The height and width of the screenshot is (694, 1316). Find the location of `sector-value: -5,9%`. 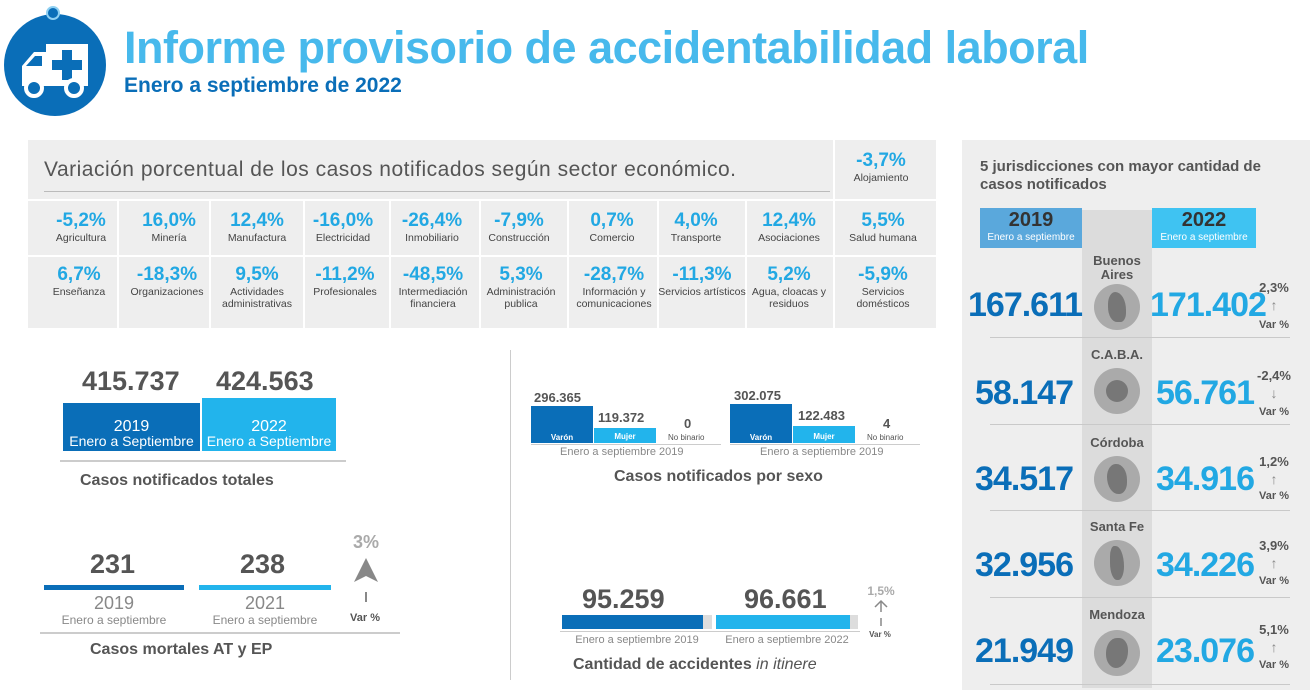

sector-value: -5,9% is located at coordinates (883, 274).